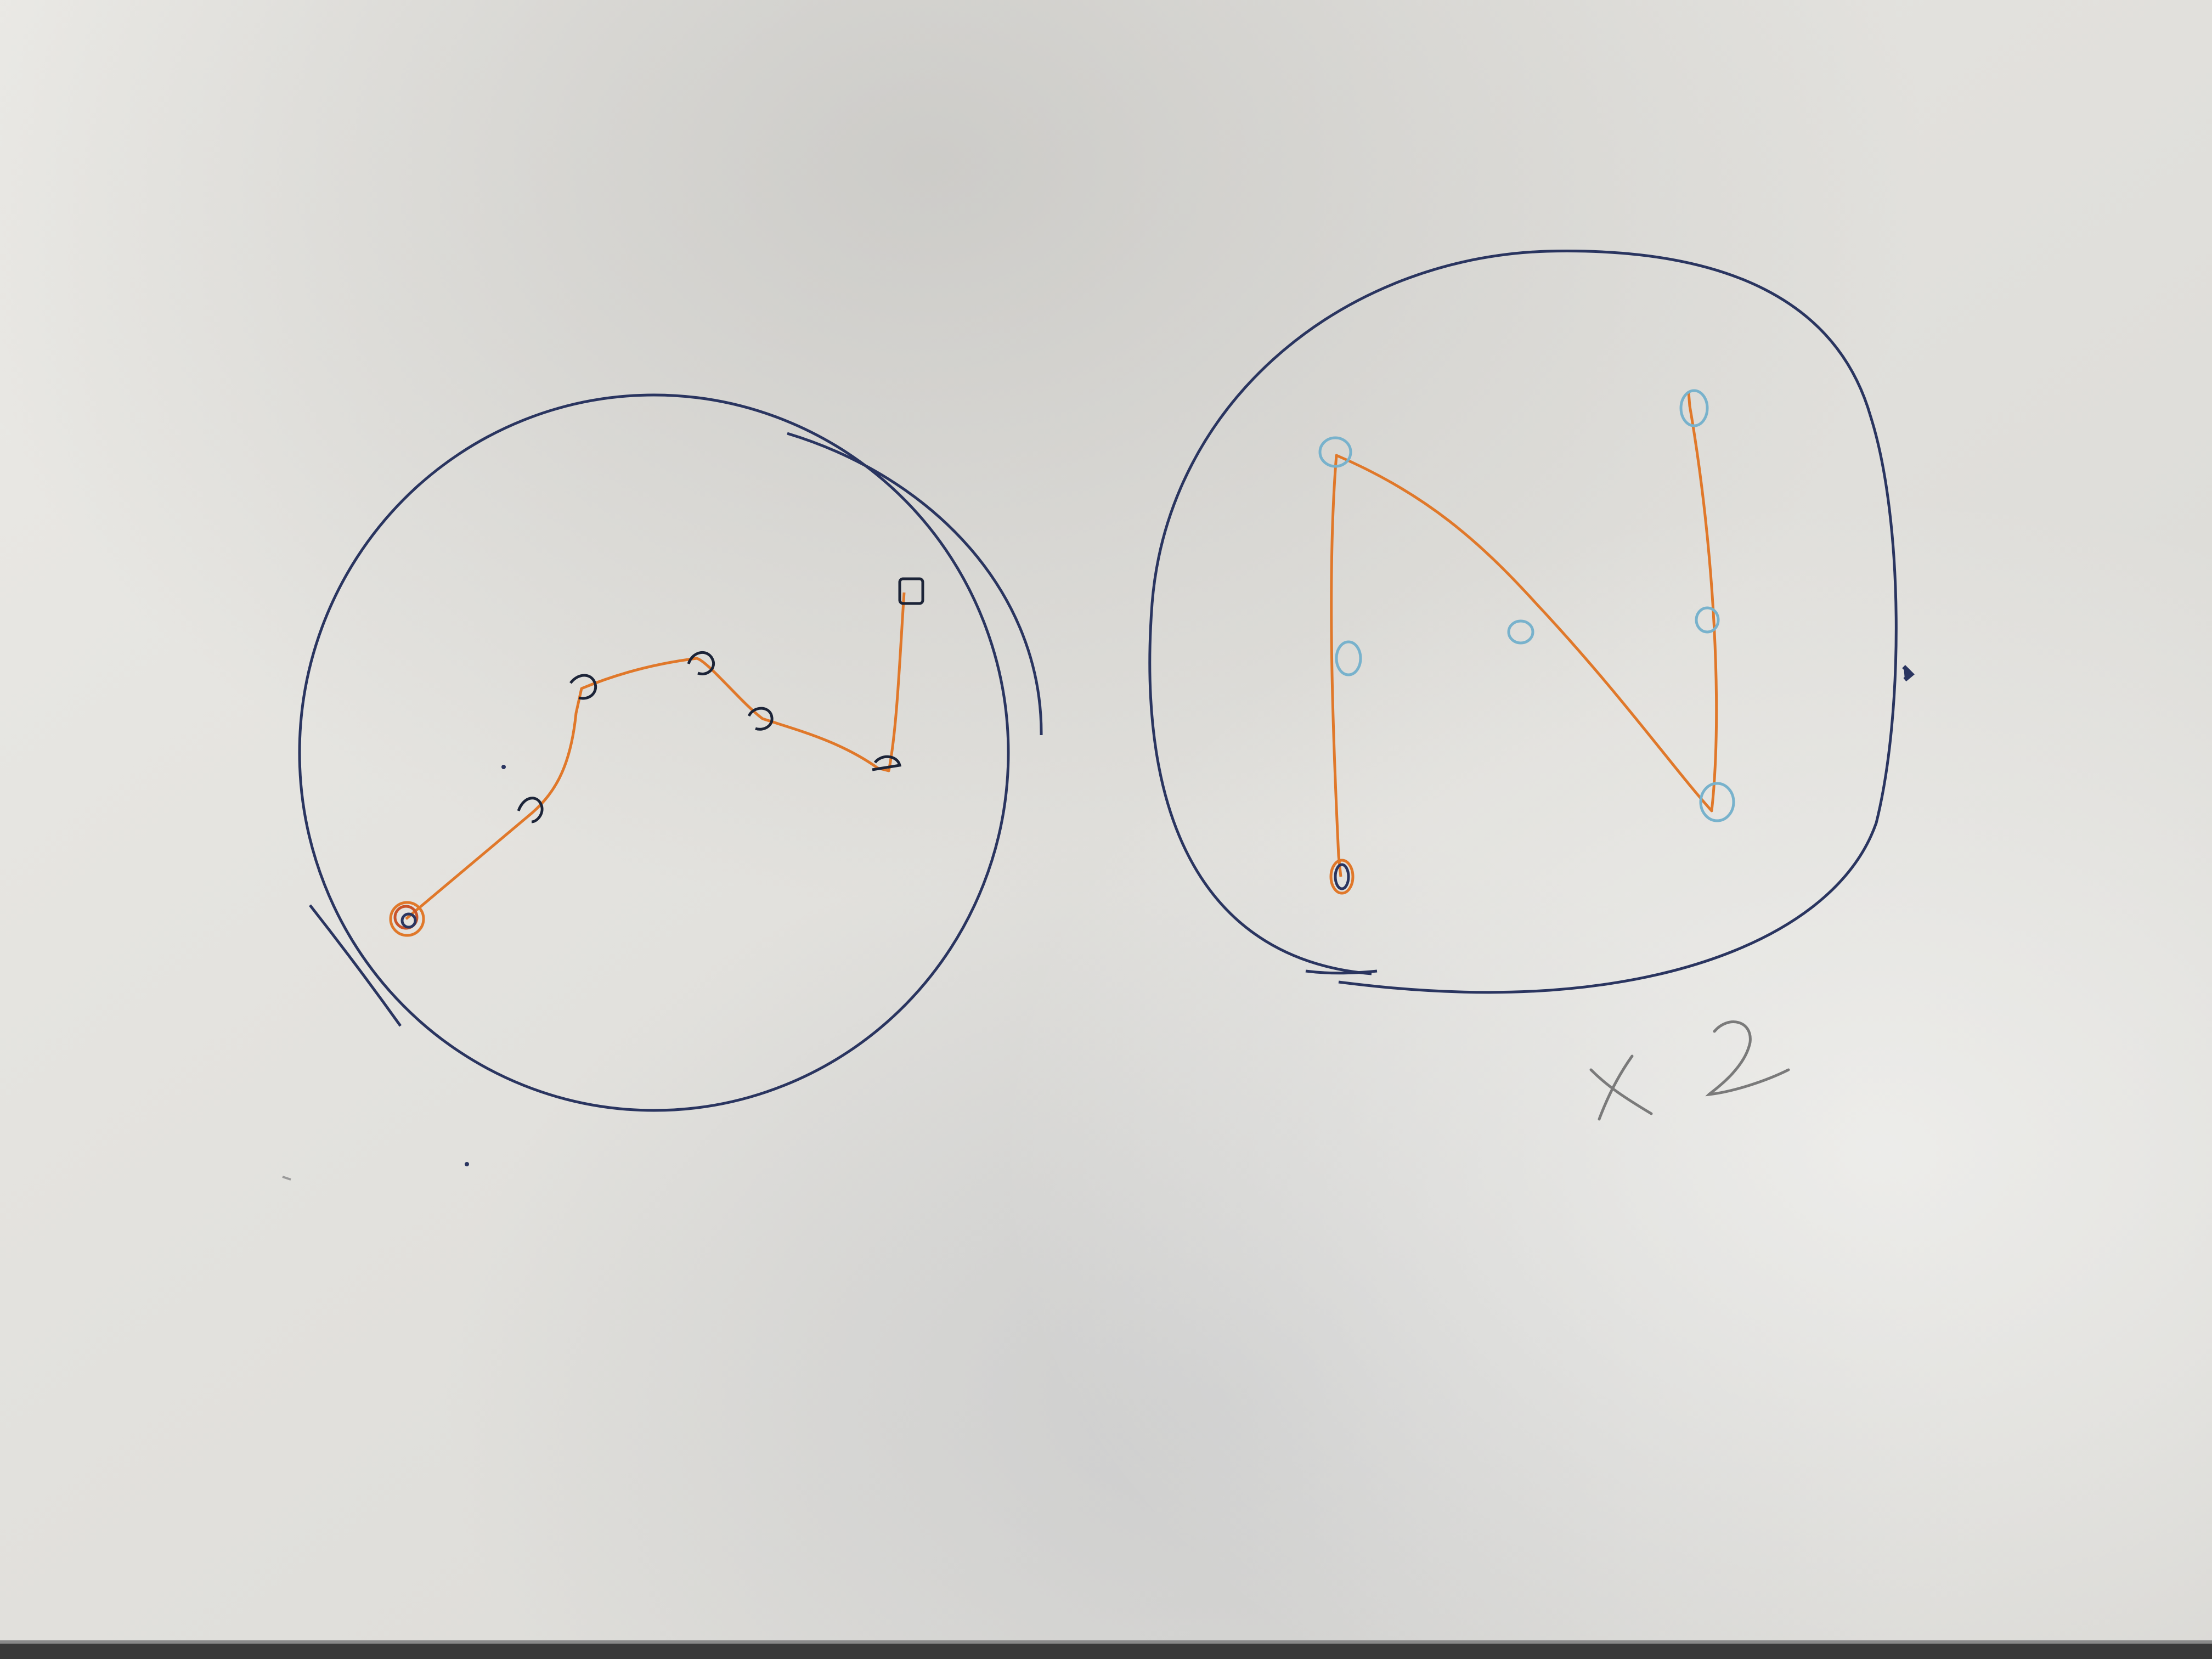  Describe the element at coordinates (287, 1178) in the screenshot. I see `pencil-speck` at that location.